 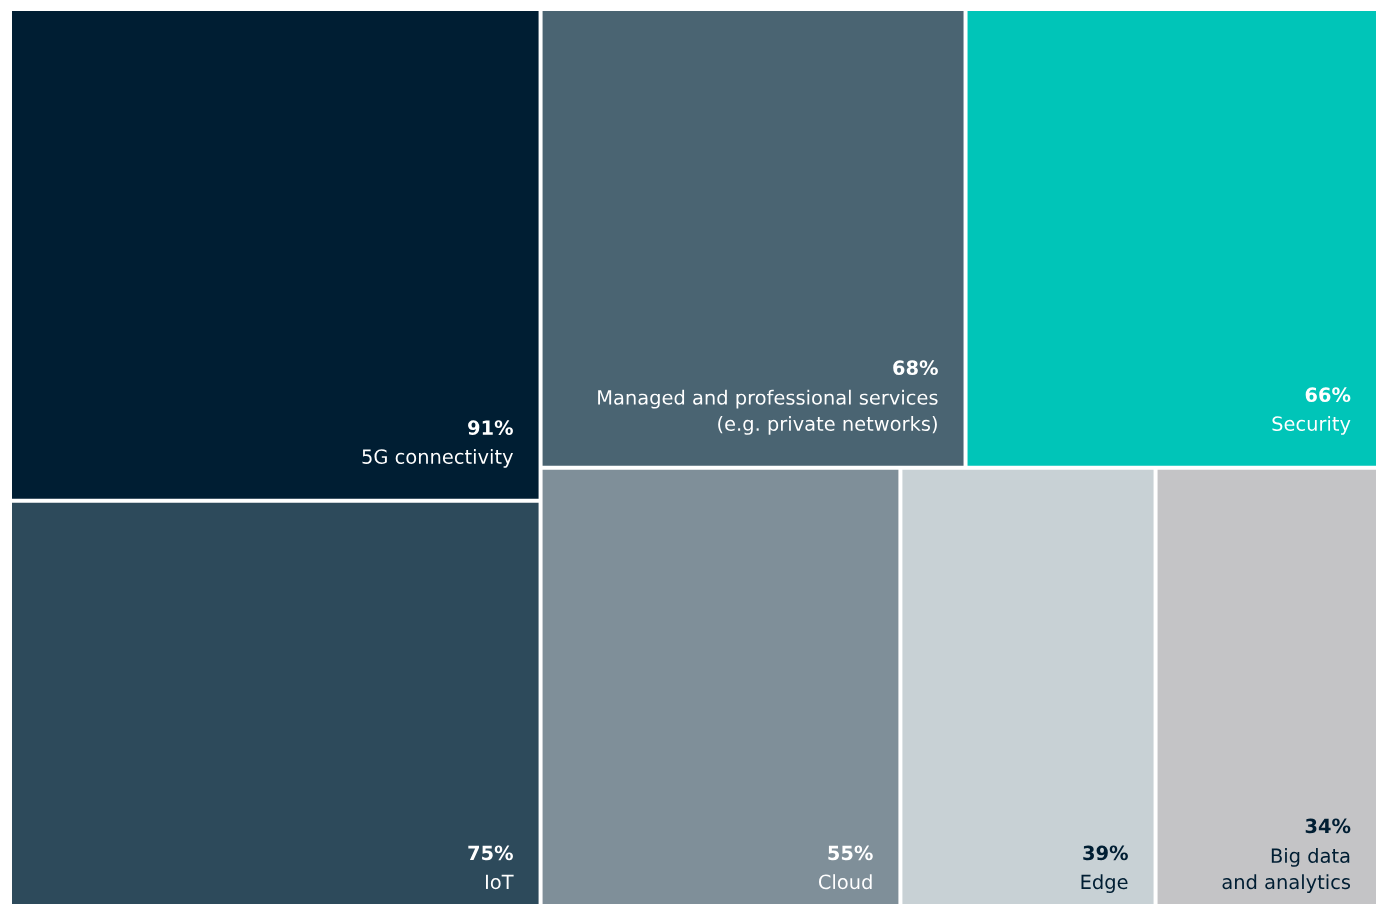 What do you see at coordinates (1286, 870) in the screenshot?
I see `category-label: Big data and analytics` at bounding box center [1286, 870].